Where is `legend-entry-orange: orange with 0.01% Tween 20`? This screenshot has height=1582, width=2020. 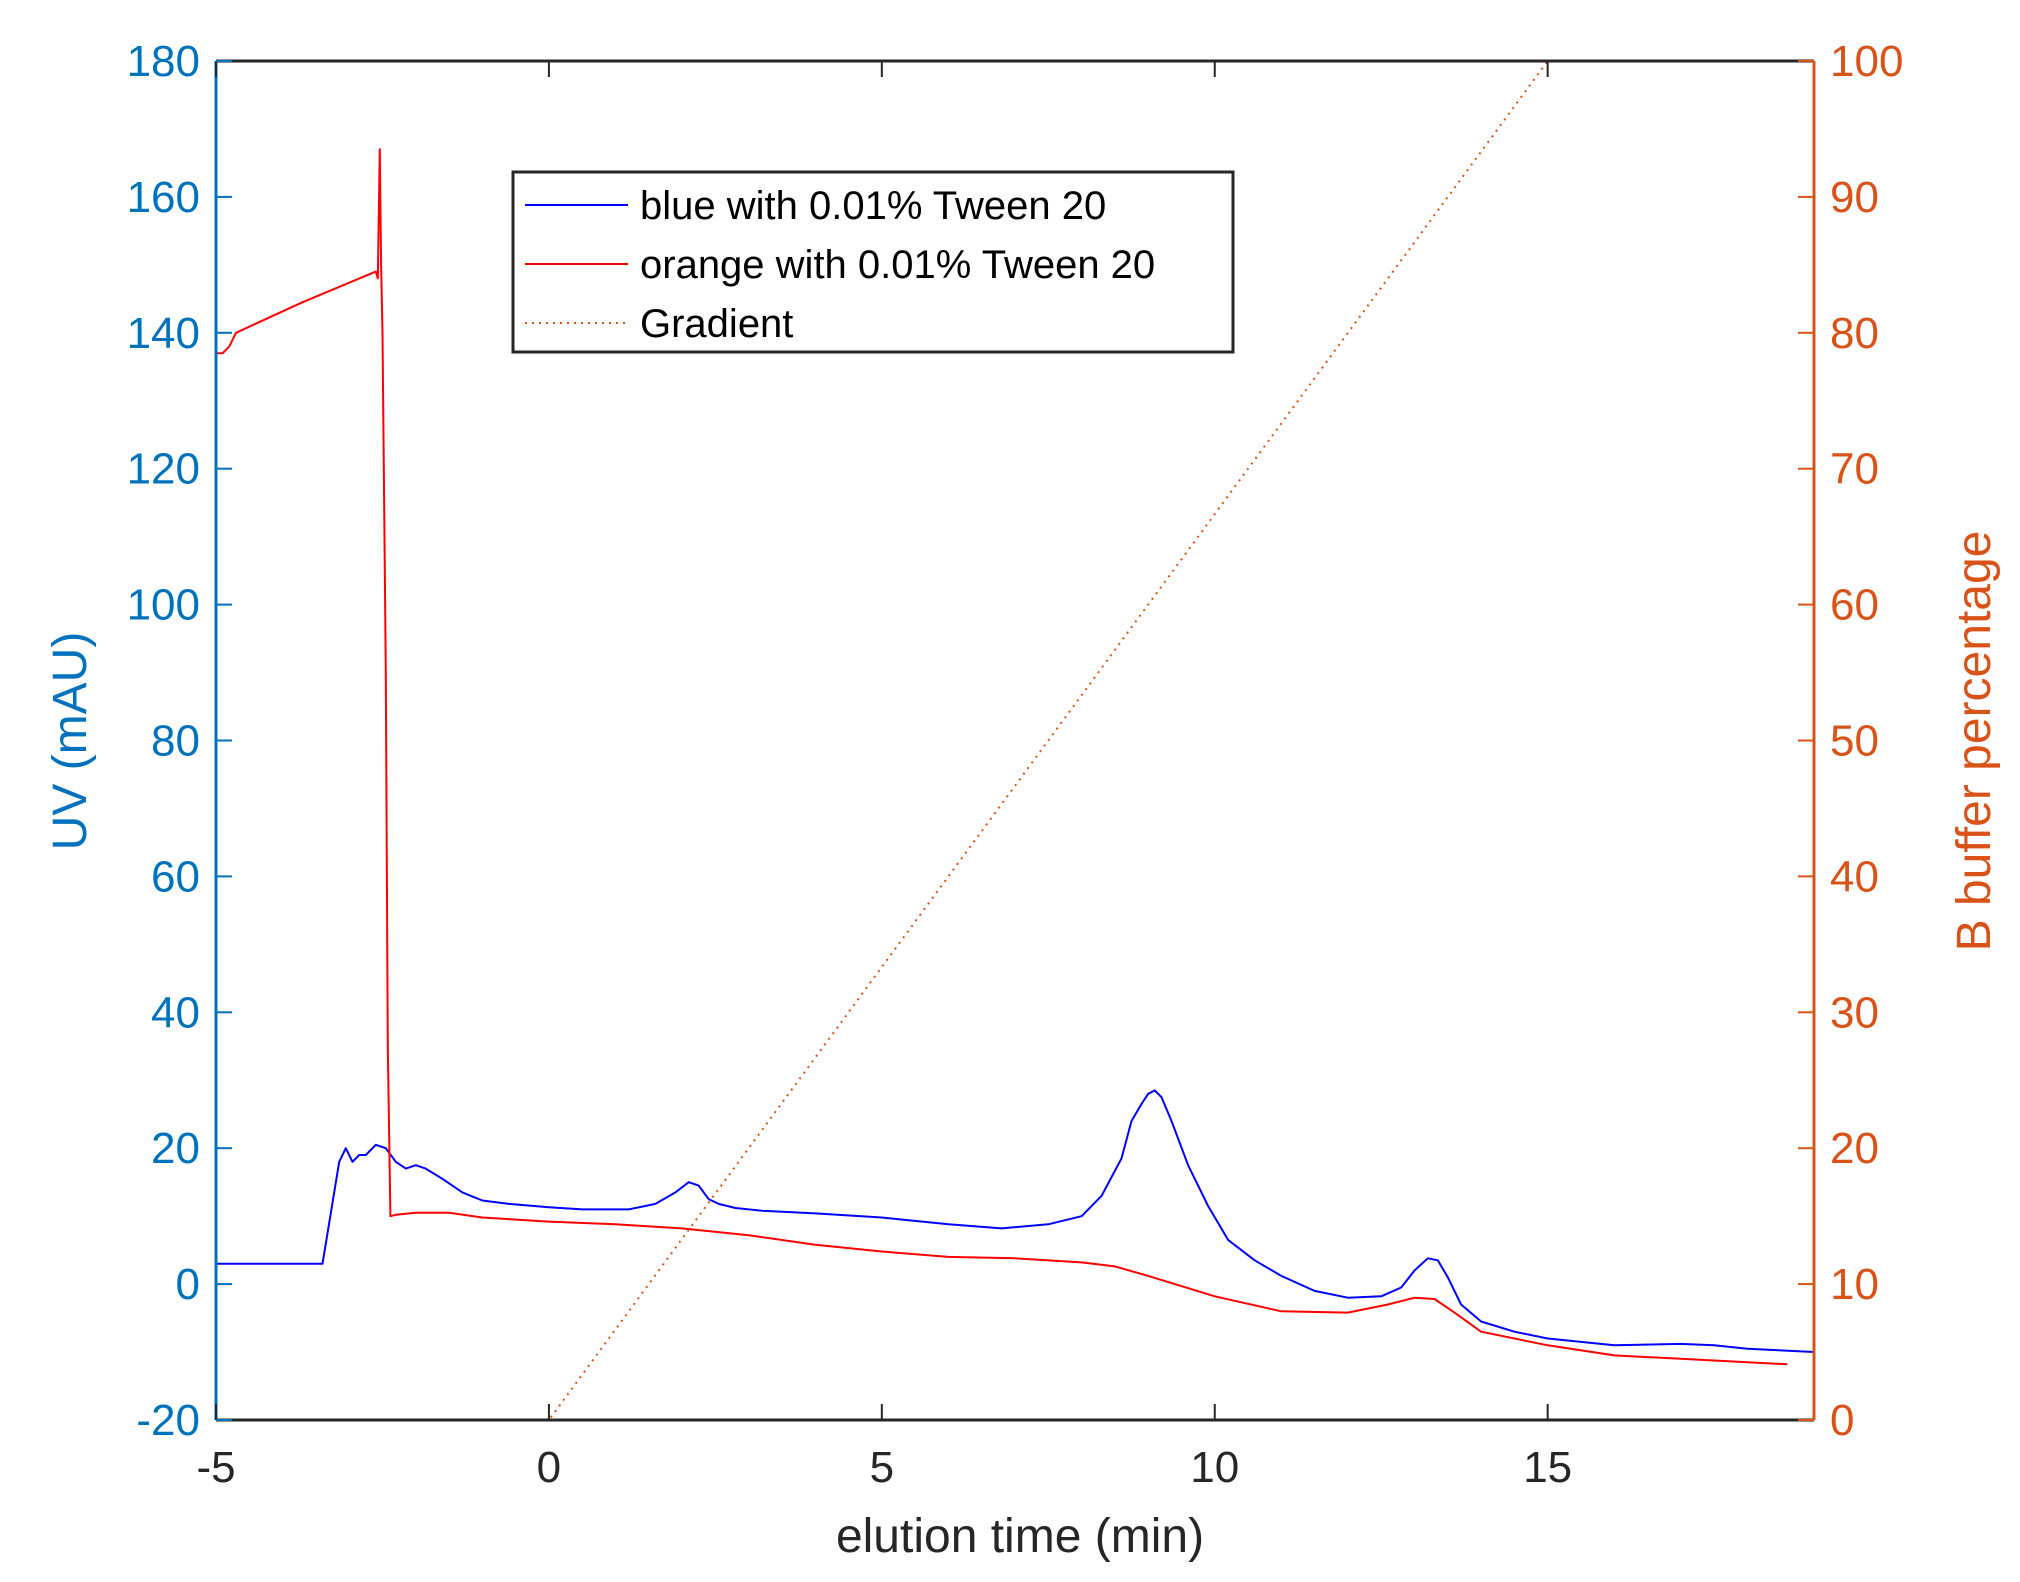 legend-entry-orange: orange with 0.01% Tween 20 is located at coordinates (897, 265).